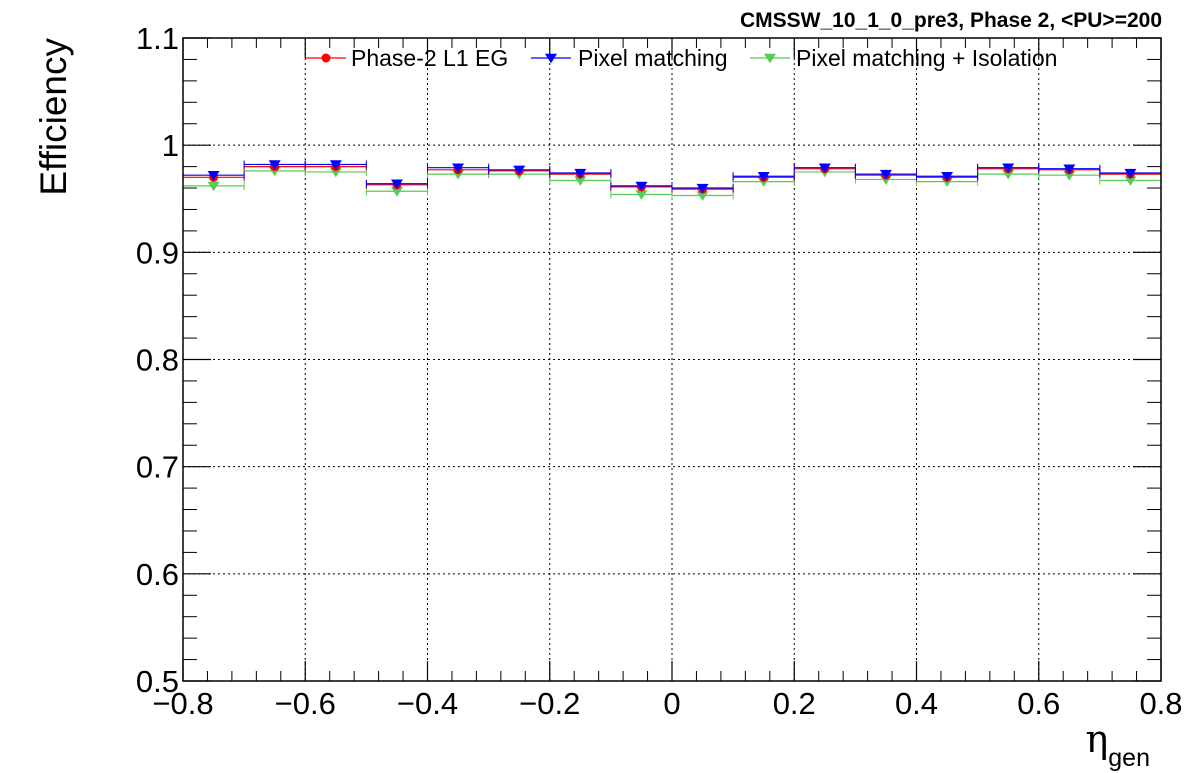  I want to click on series-pixel-matching, so click(672, 177).